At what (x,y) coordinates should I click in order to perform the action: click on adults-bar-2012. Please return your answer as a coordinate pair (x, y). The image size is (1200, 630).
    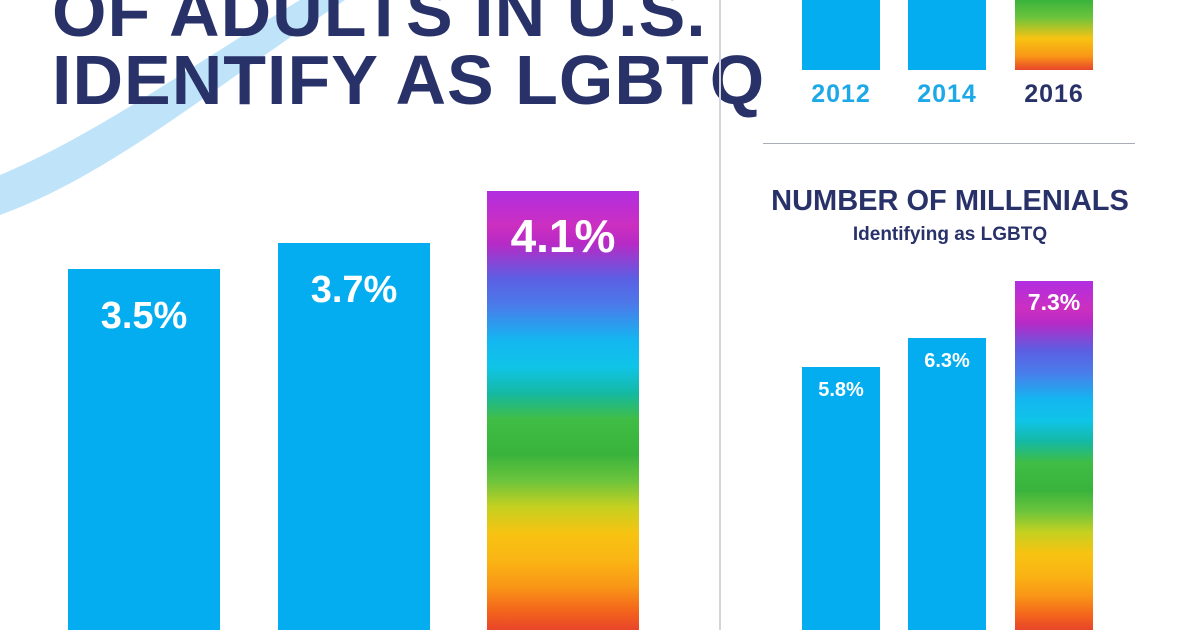
    Looking at the image, I should click on (144, 449).